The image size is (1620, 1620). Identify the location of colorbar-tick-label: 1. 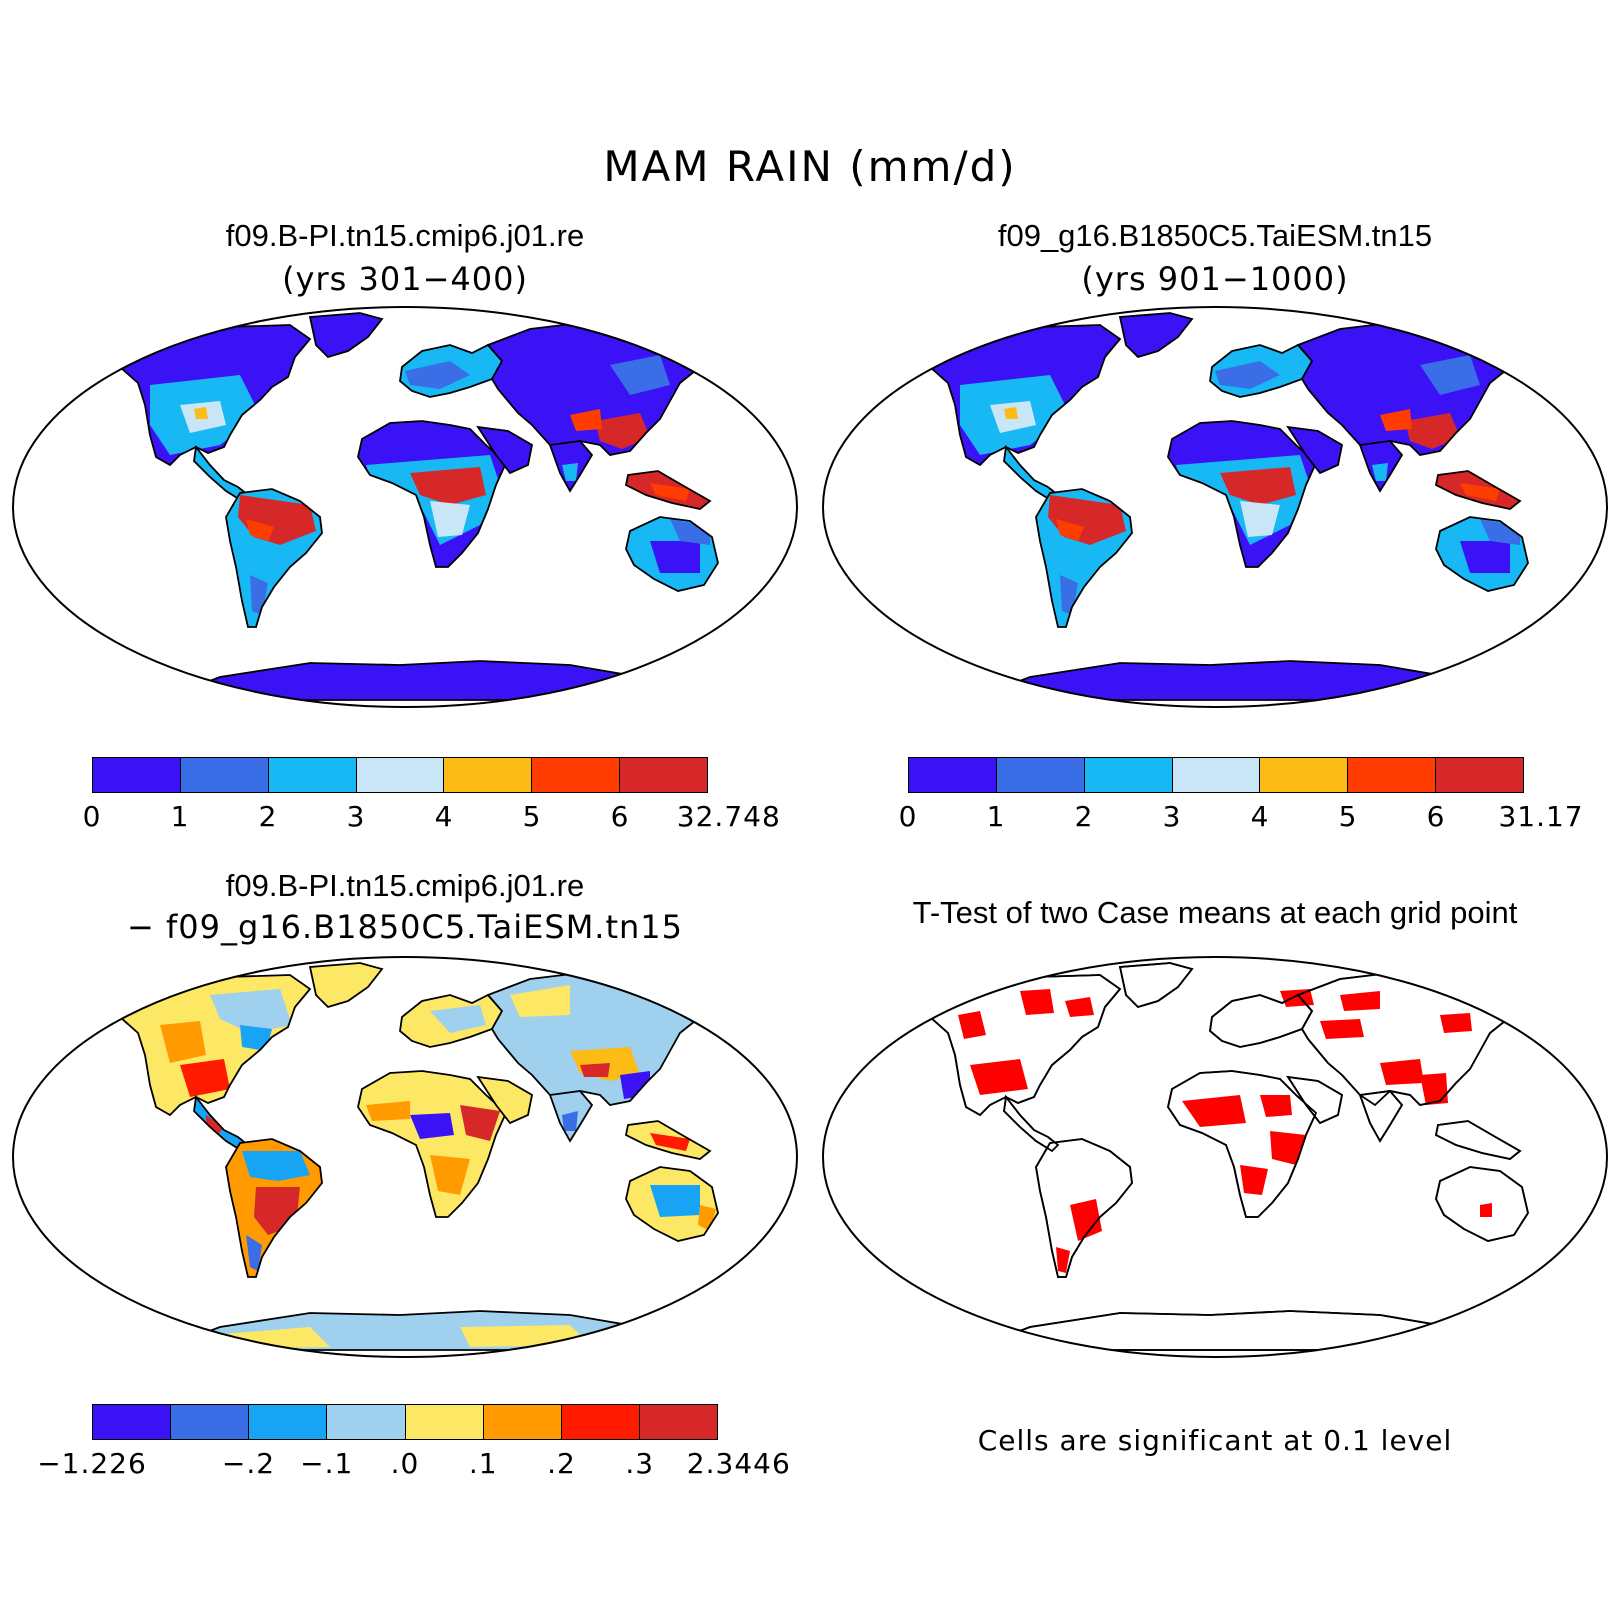
(996, 816).